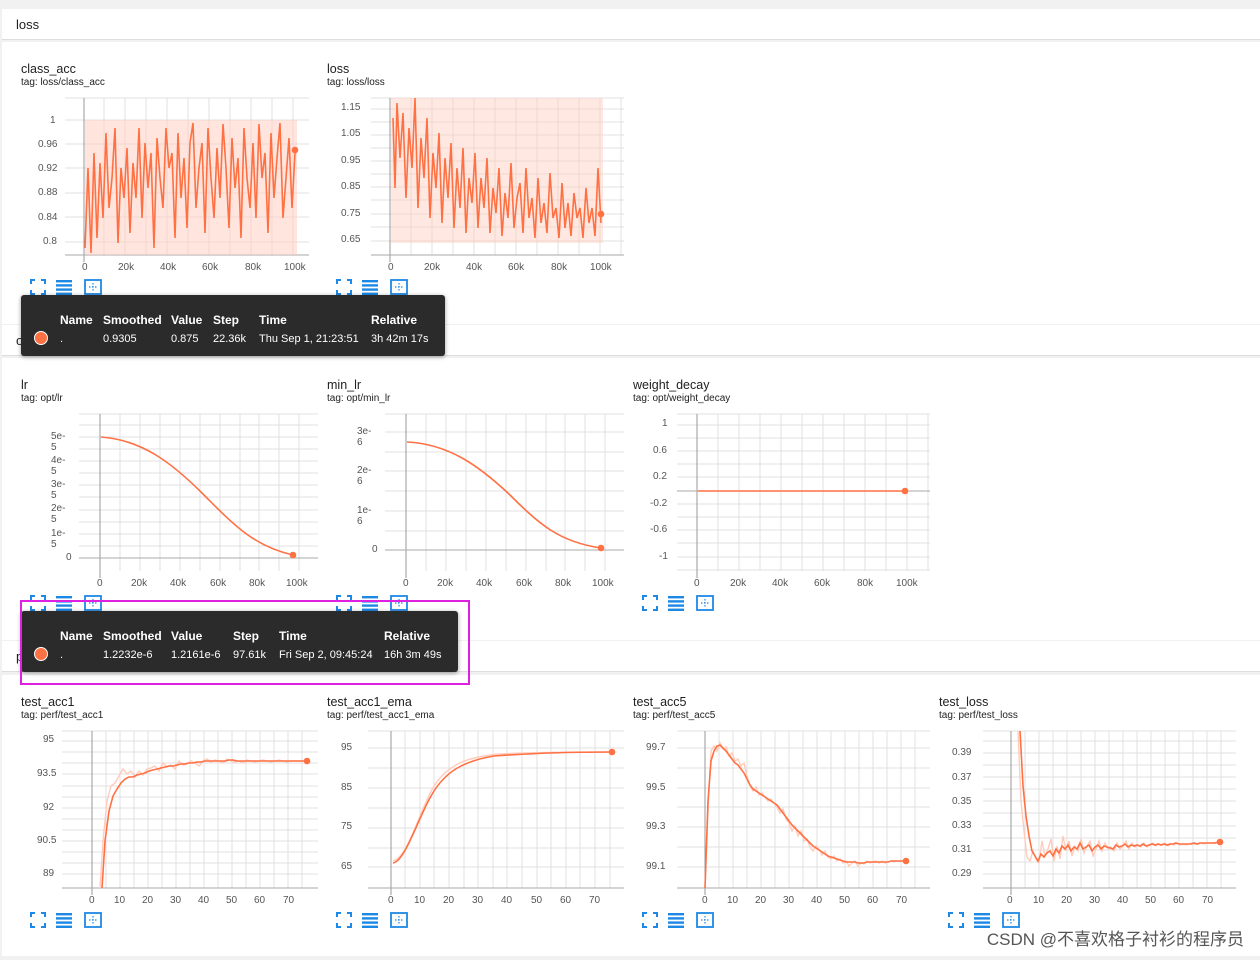 The width and height of the screenshot is (1260, 960). Describe the element at coordinates (210, 267) in the screenshot. I see `x-tick: 60k` at that location.